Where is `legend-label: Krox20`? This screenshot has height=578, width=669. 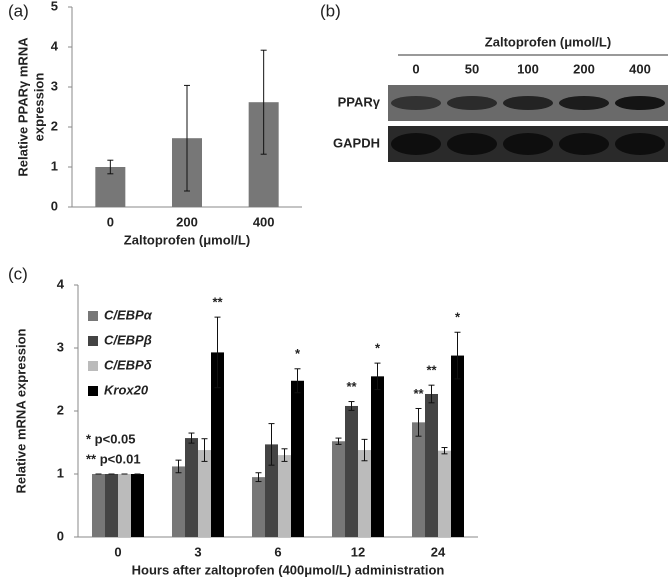 legend-label: Krox20 is located at coordinates (126, 389).